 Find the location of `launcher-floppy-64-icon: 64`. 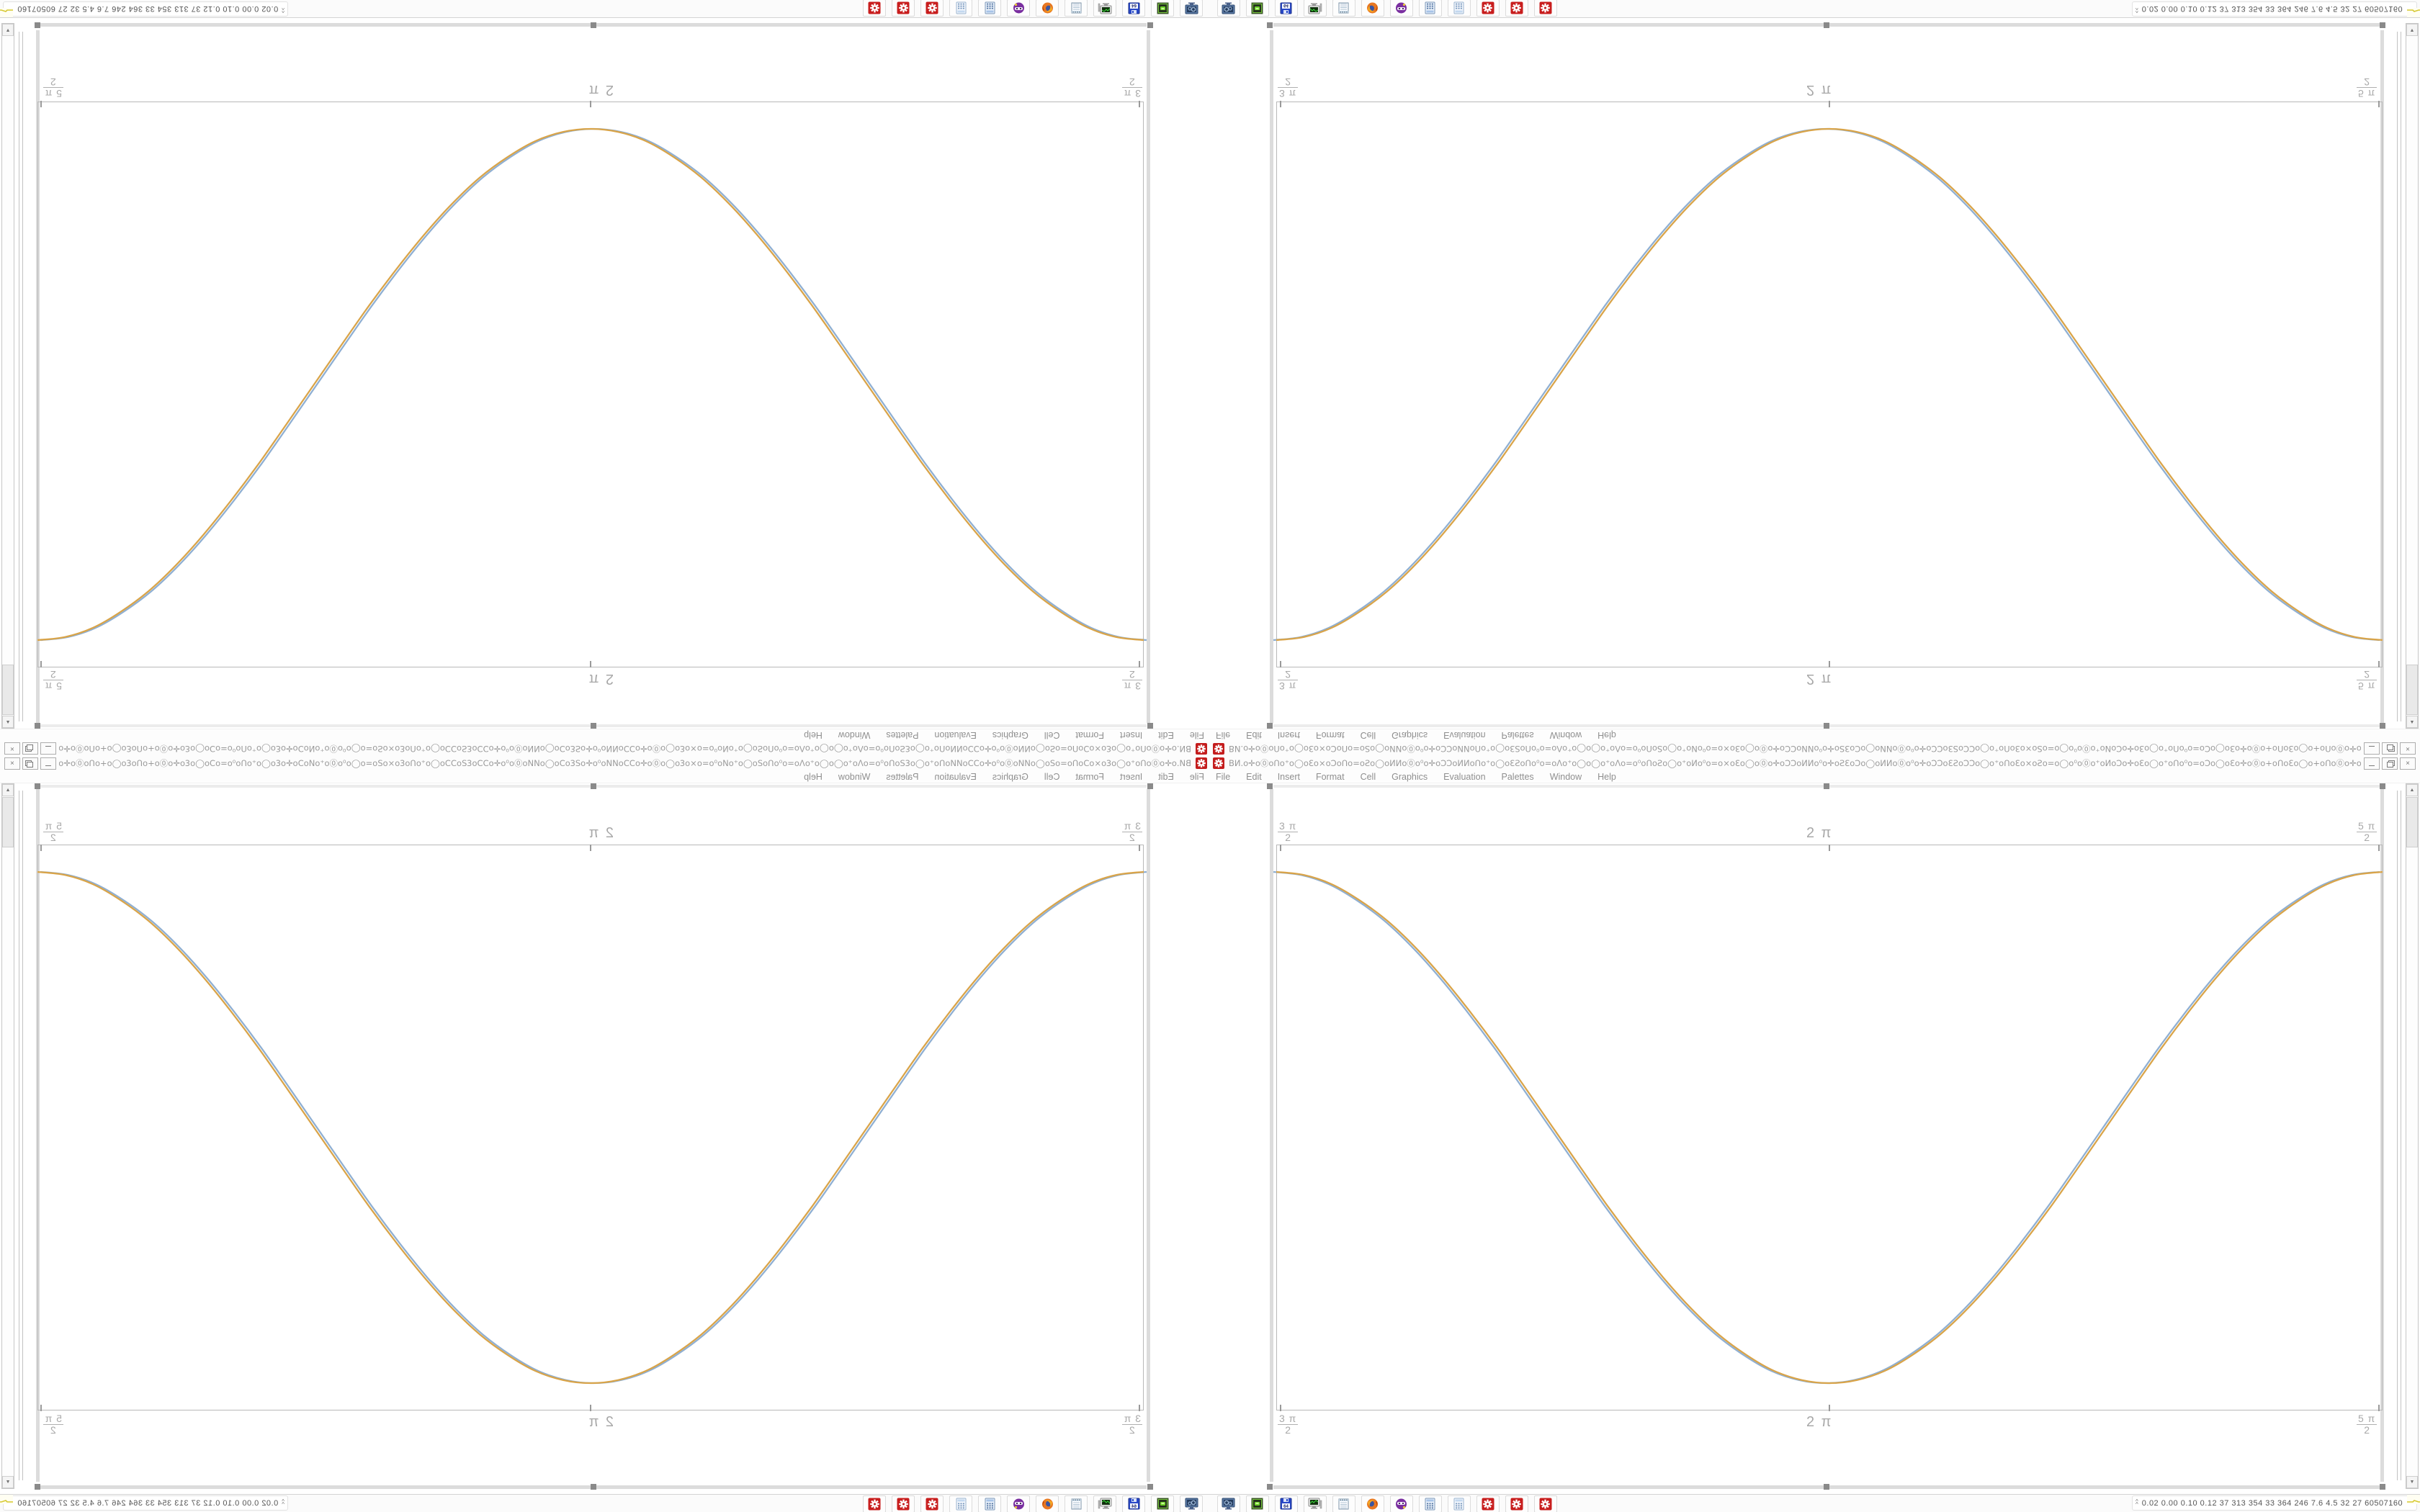

launcher-floppy-64-icon: 64 is located at coordinates (1286, 8).